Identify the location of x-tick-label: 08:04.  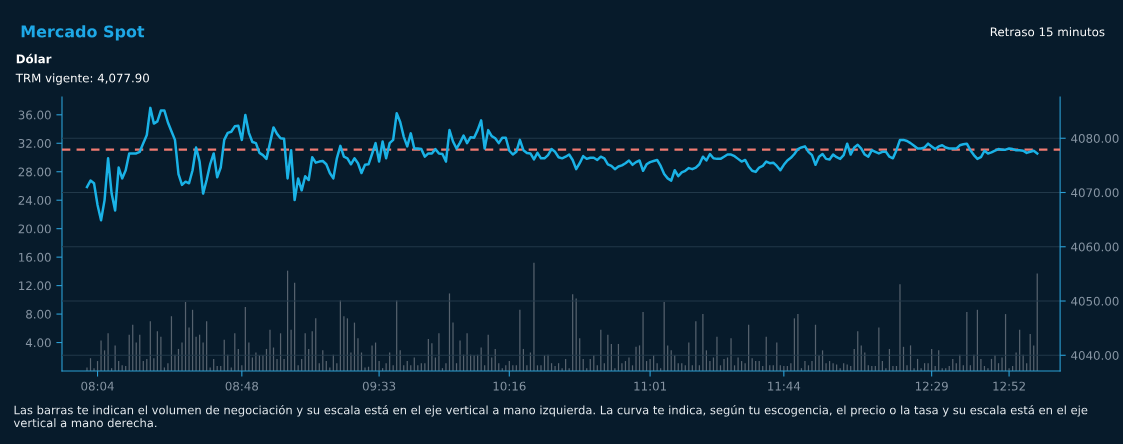
(97, 386).